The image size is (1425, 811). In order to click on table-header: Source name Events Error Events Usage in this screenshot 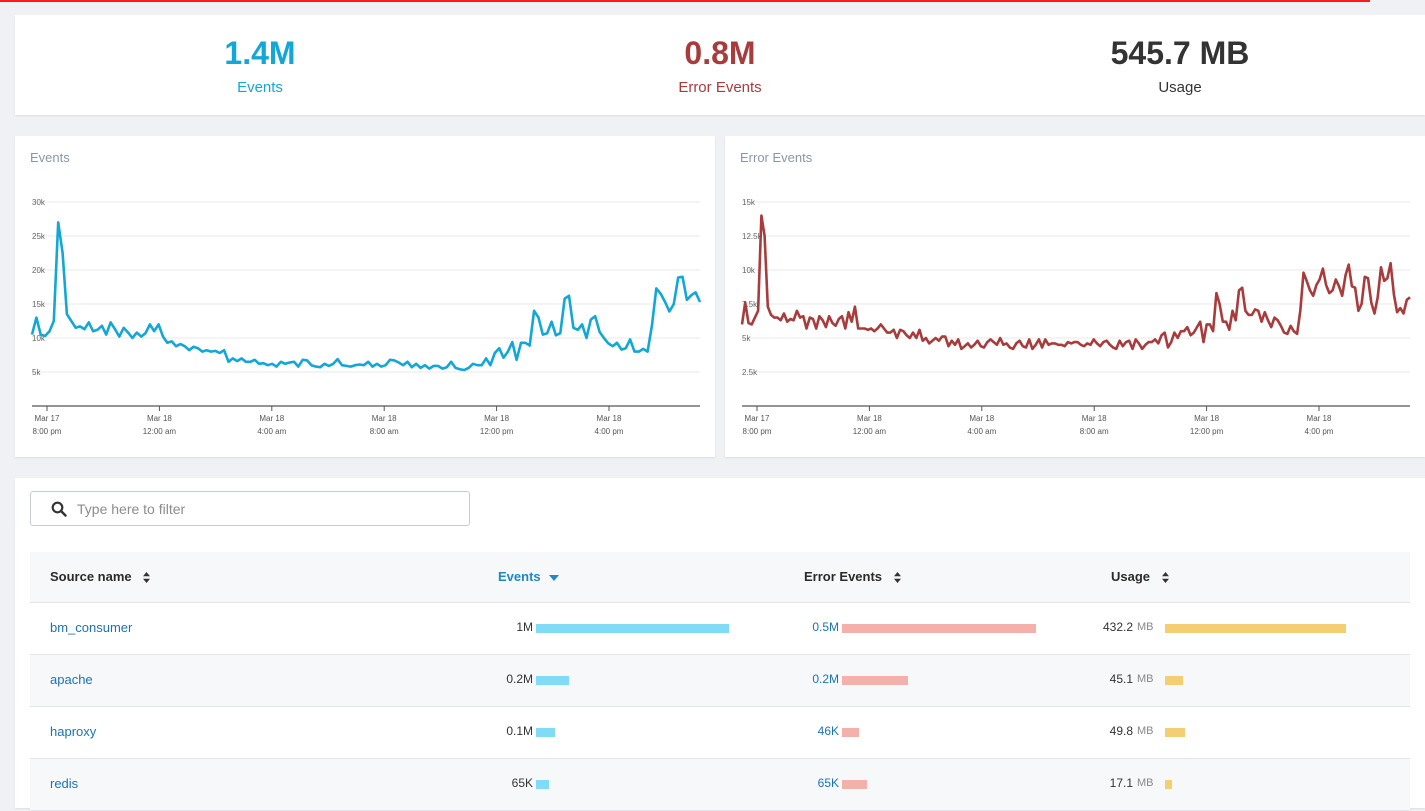, I will do `click(720, 577)`.